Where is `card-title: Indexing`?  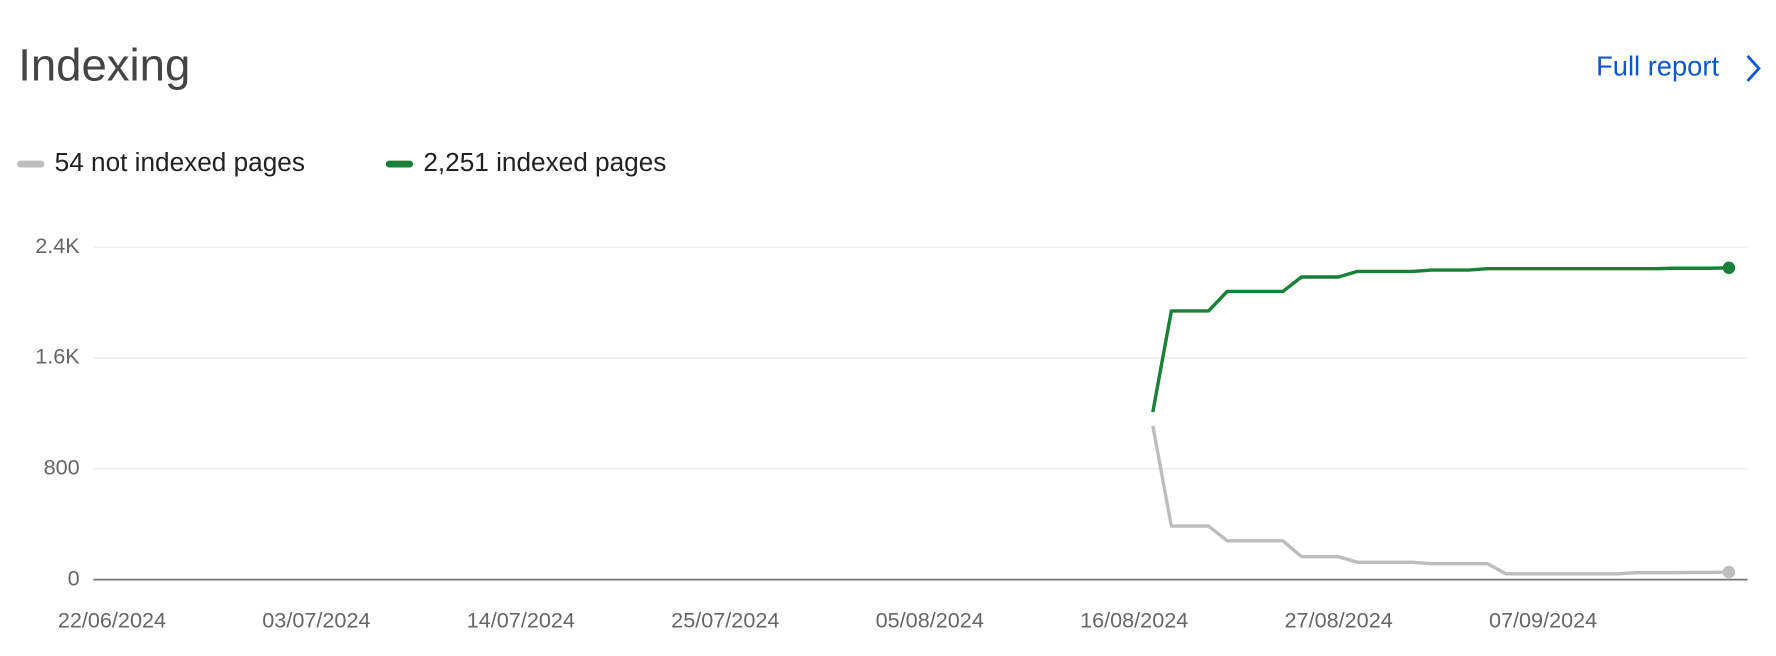 card-title: Indexing is located at coordinates (104, 64).